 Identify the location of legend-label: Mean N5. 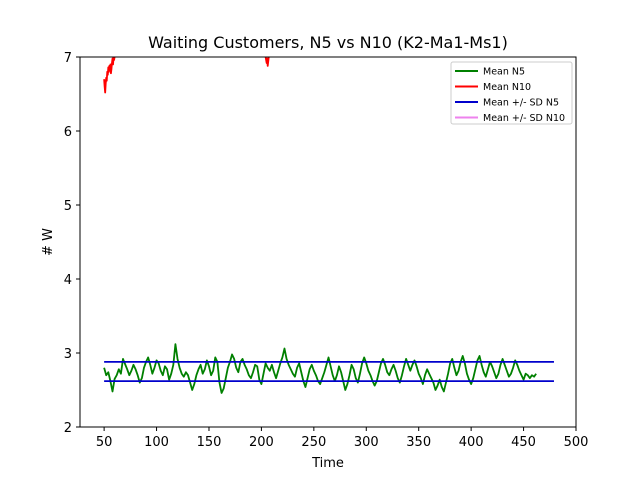
(504, 72).